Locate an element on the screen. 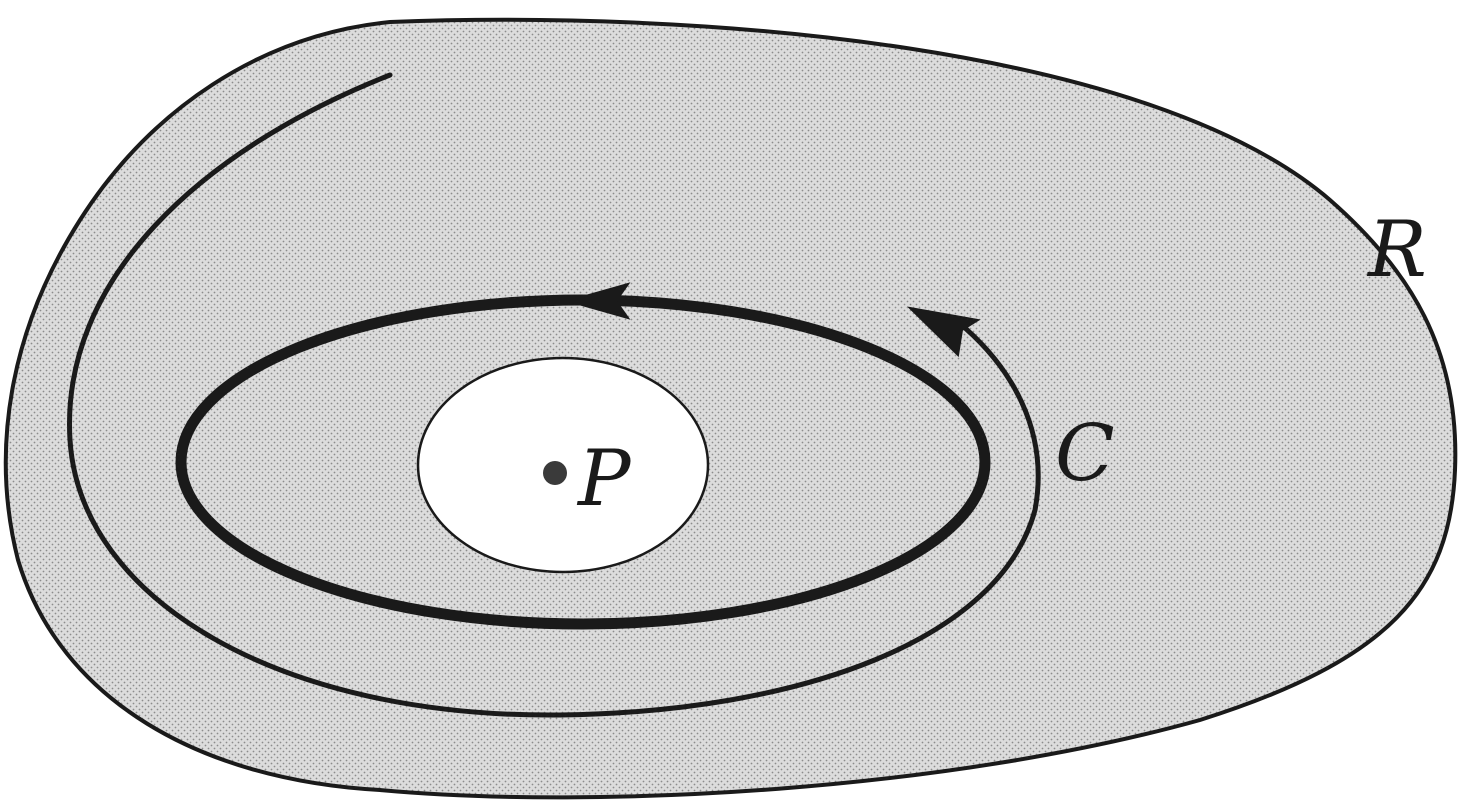 This screenshot has height=805, width=1469. trajectory-direction-arrow is located at coordinates (943, 332).